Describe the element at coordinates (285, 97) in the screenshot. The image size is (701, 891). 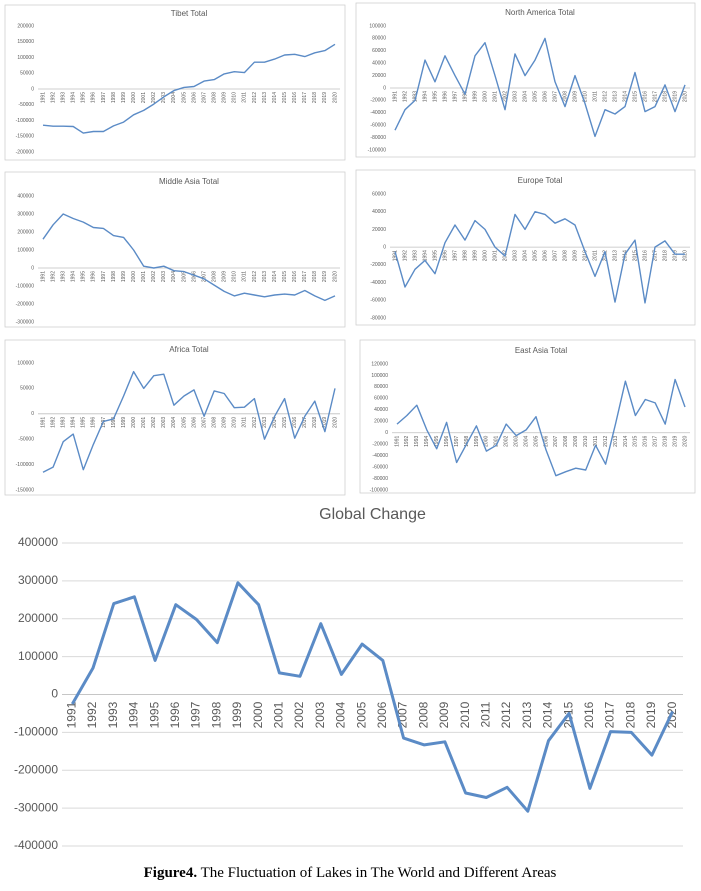
I see `x-tick-label: 2015` at that location.